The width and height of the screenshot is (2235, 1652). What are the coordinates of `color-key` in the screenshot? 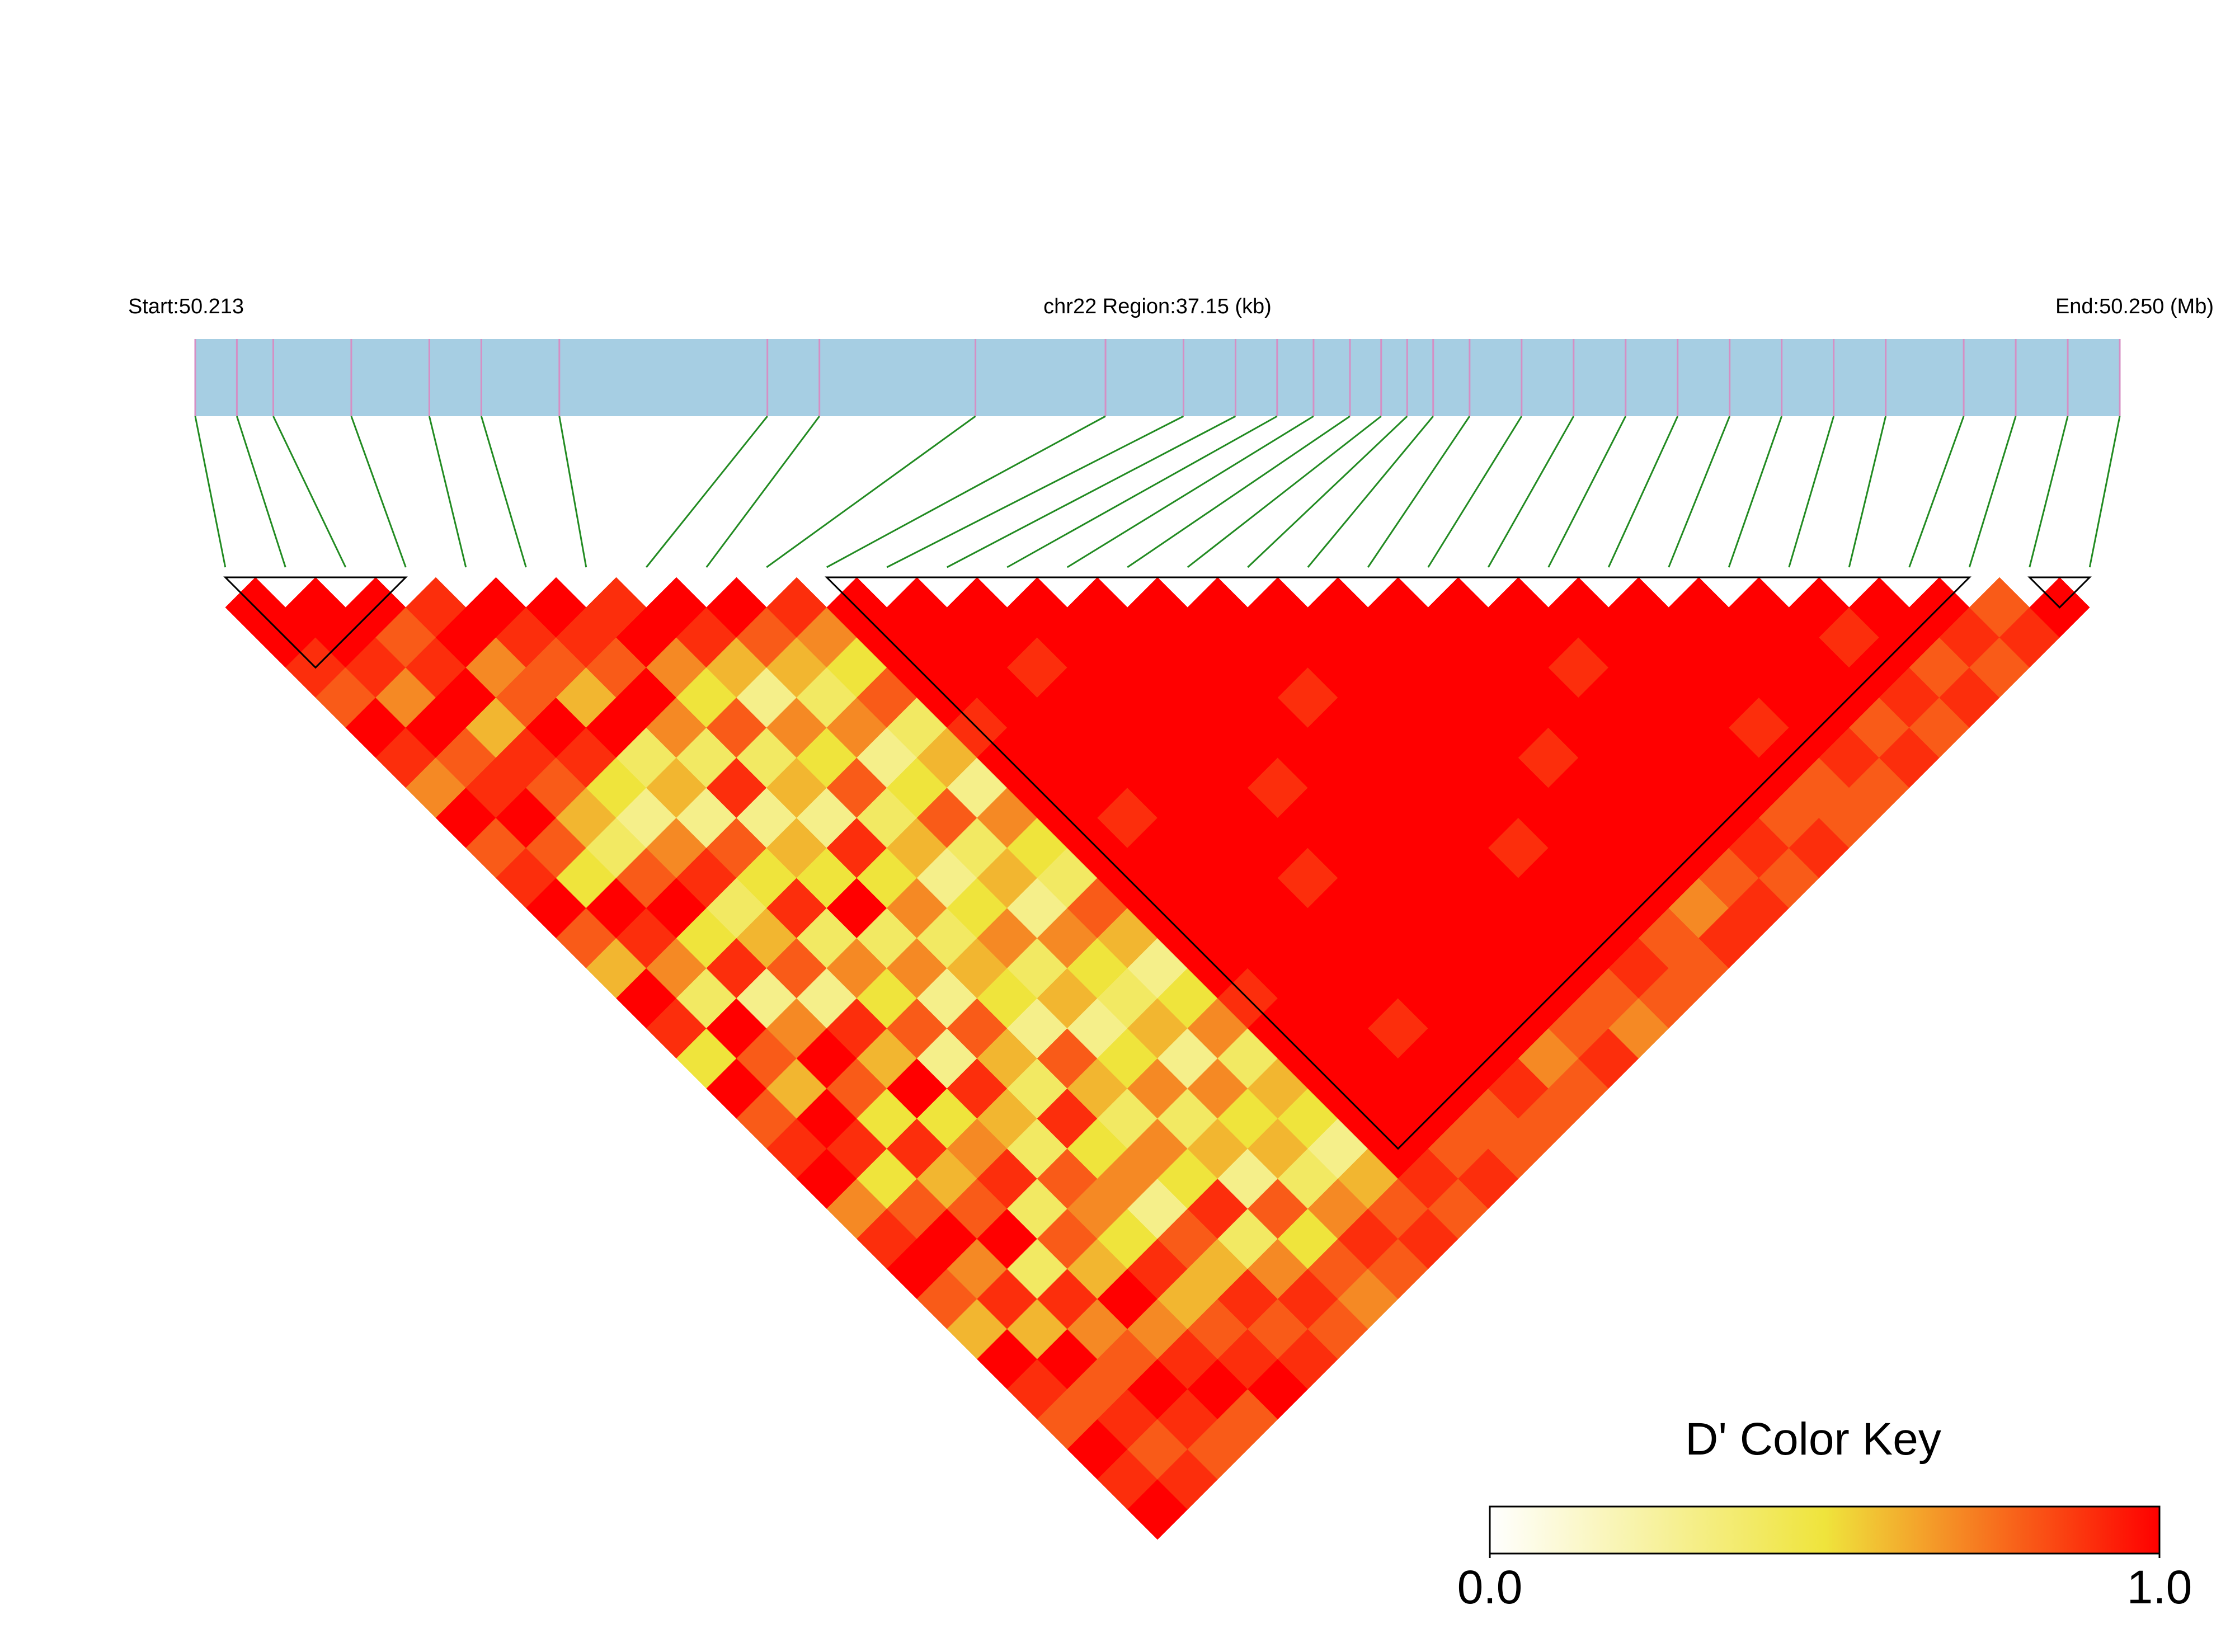 It's located at (1825, 1530).